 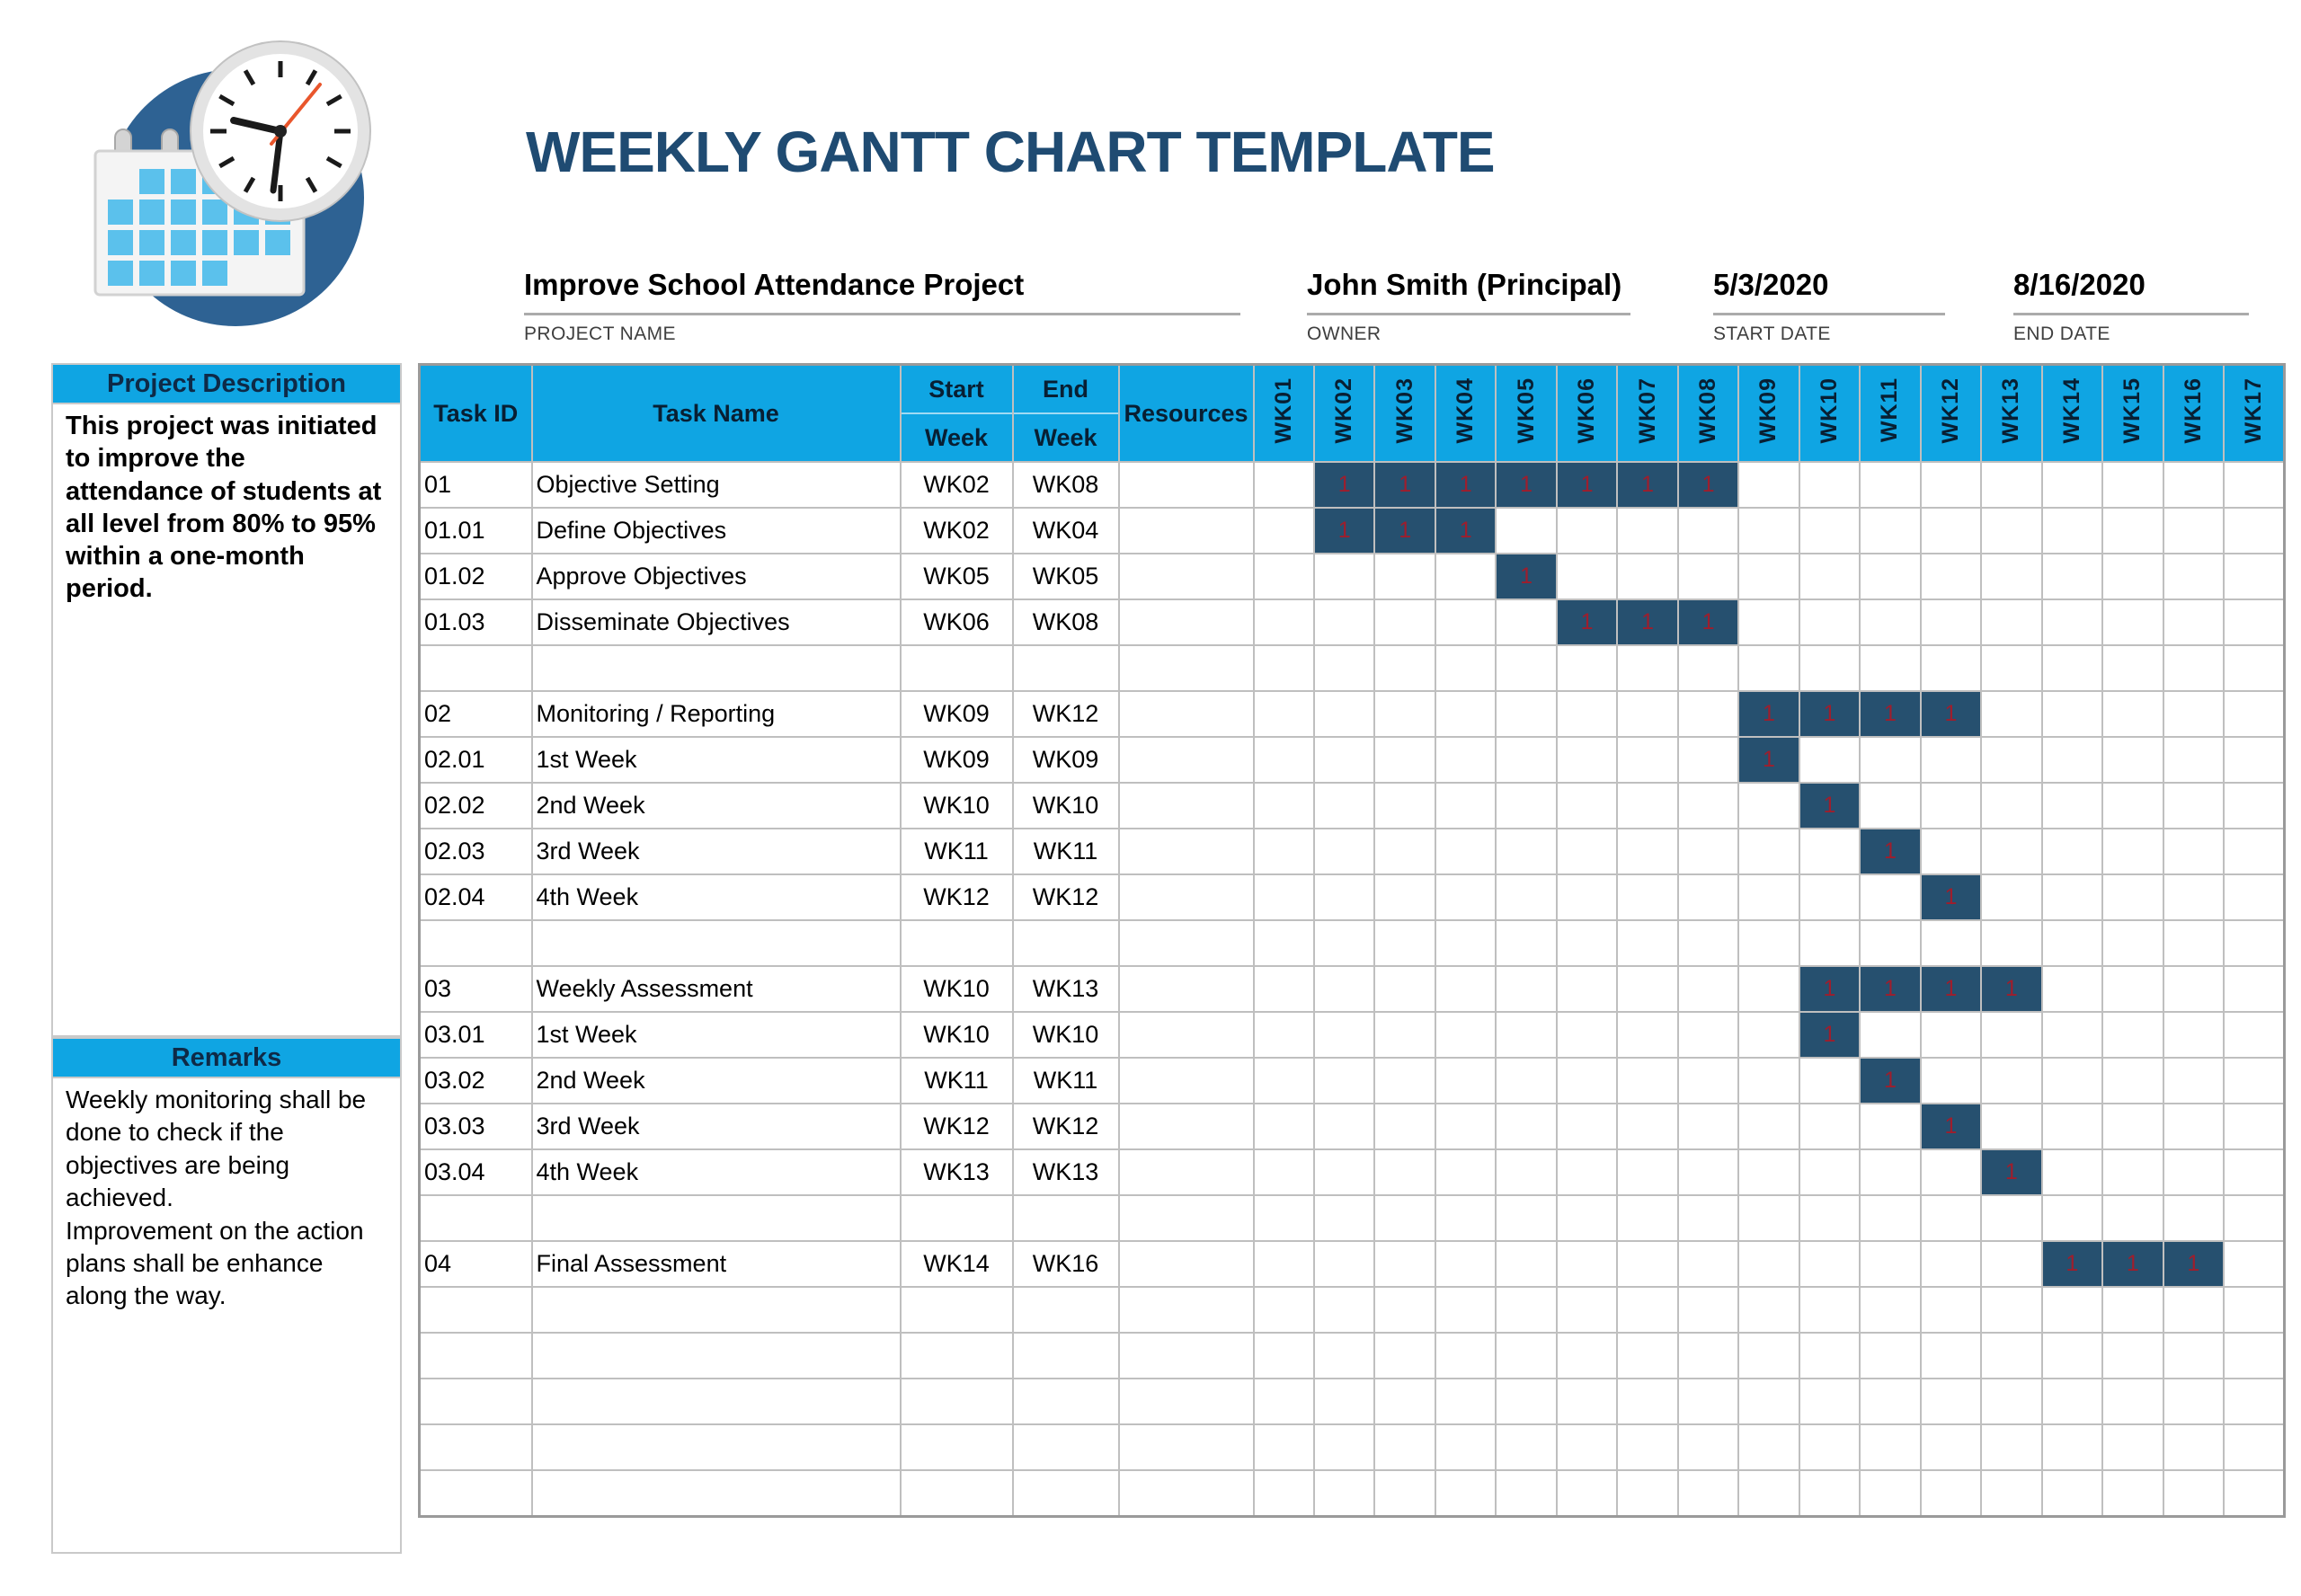 What do you see at coordinates (475, 1035) in the screenshot?
I see `task-id-cell: 03.01` at bounding box center [475, 1035].